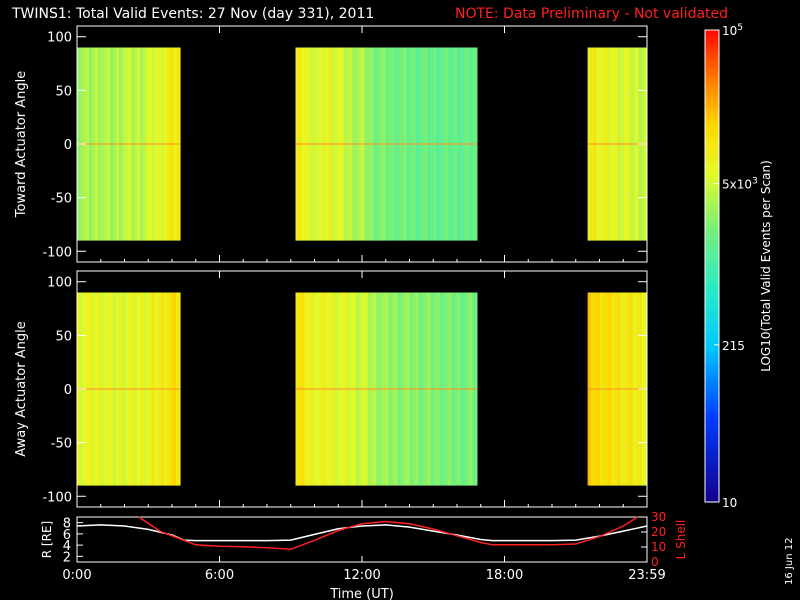 This screenshot has width=800, height=600. Describe the element at coordinates (67, 524) in the screenshot. I see `left-y-tick-label: 8` at that location.